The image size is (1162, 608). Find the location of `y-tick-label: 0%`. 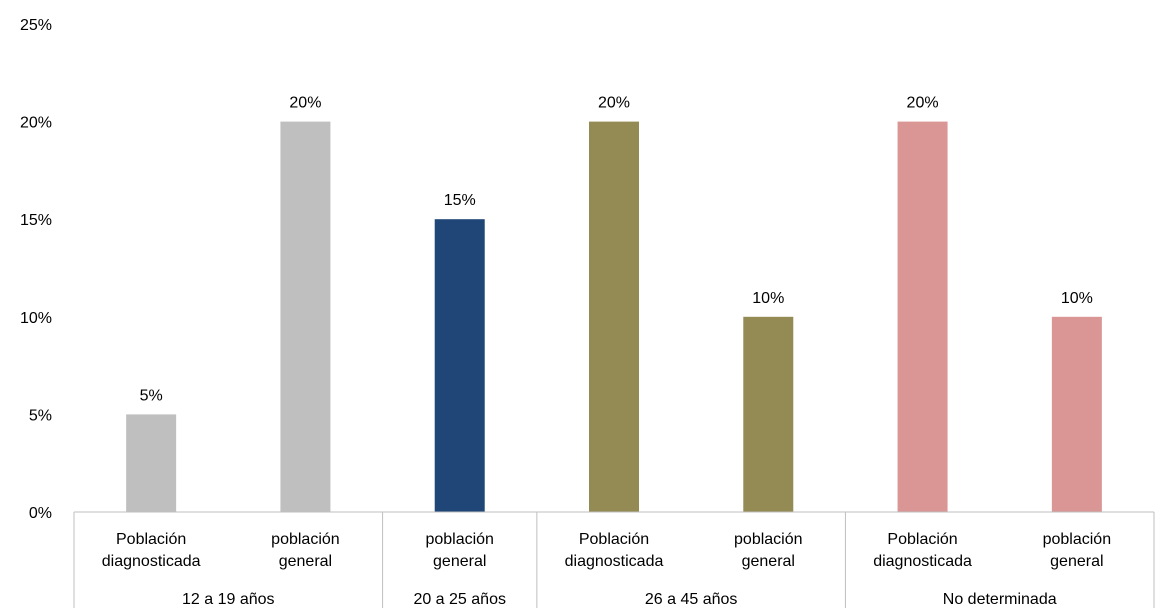

y-tick-label: 0% is located at coordinates (40, 513).